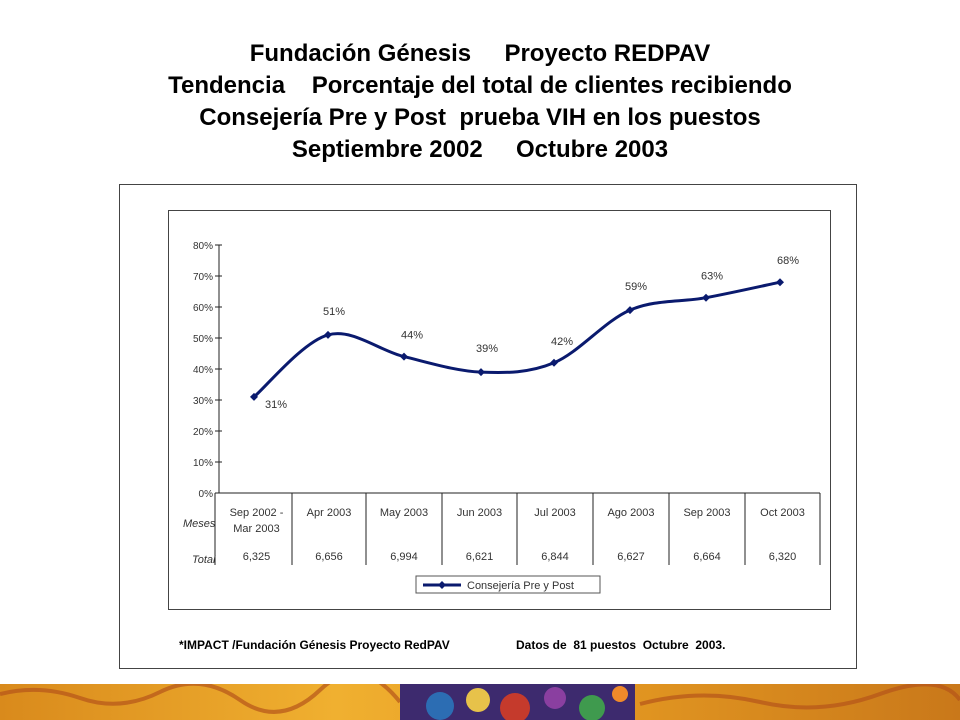 The image size is (960, 720). What do you see at coordinates (788, 261) in the screenshot?
I see `data-label: 68%` at bounding box center [788, 261].